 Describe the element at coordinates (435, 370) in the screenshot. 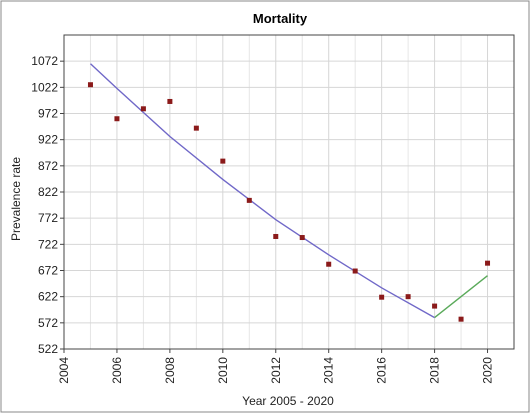

I see `x-tick-label: 2018` at that location.